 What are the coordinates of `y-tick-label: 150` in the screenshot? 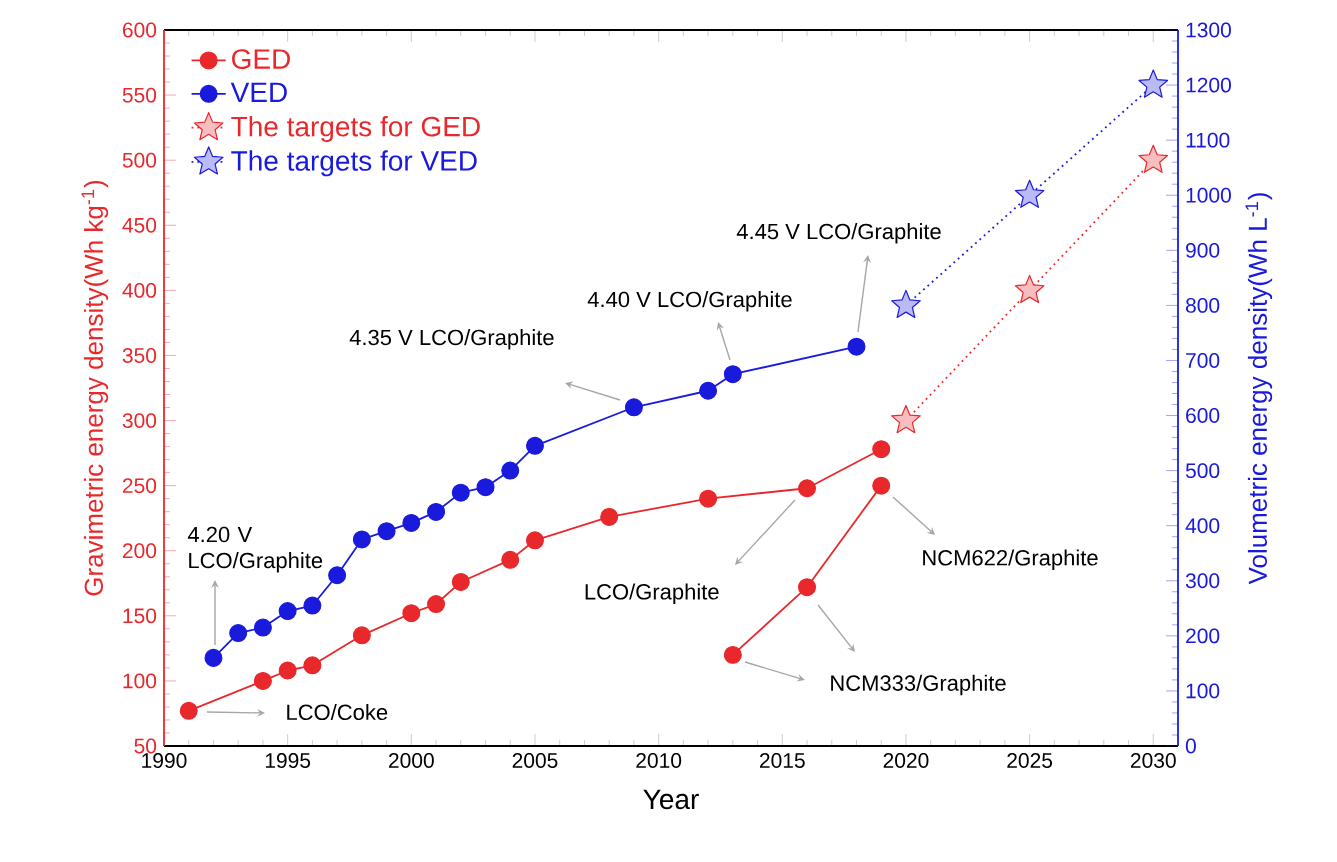 It's located at (140, 616).